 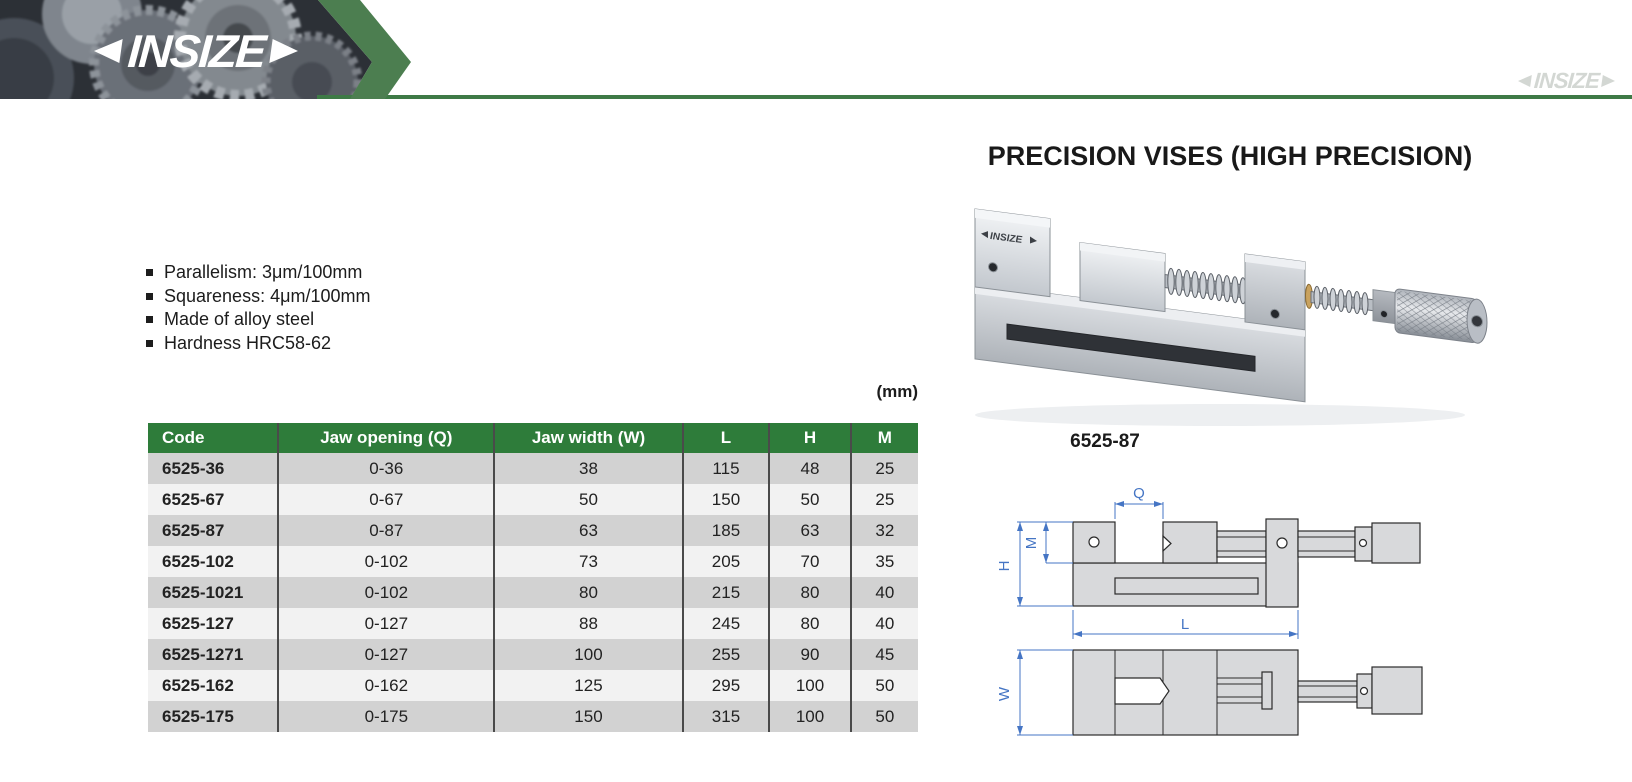 I want to click on spec-table-head: Code Jaw opening (Q) Jaw width (W) L H M, so click(x=533, y=438).